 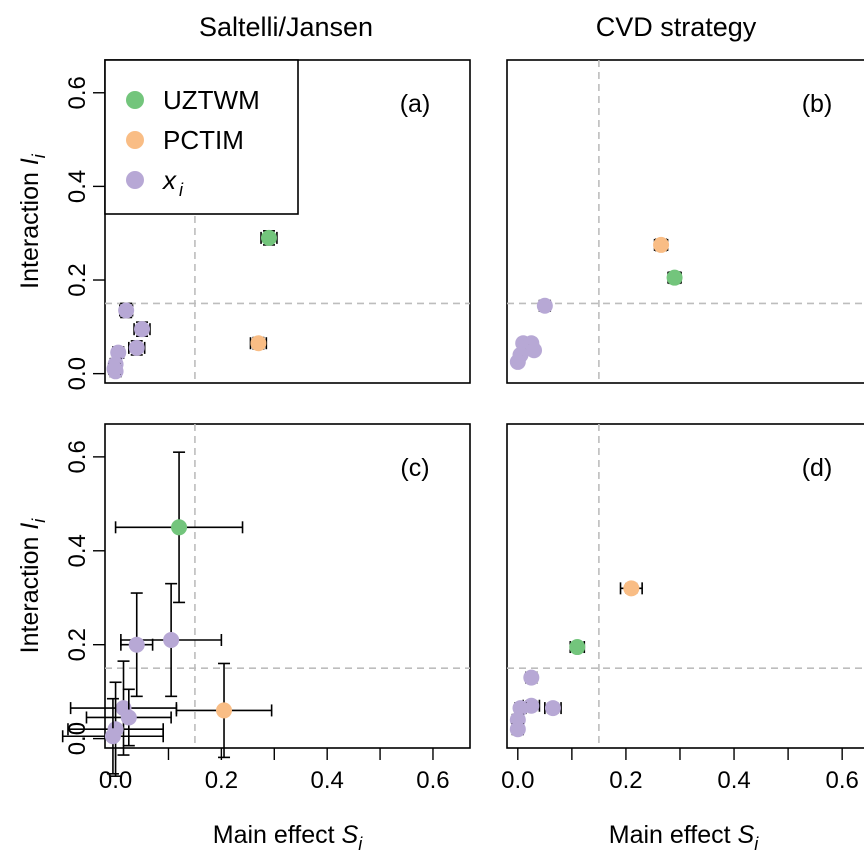 I want to click on panel-label: (a), so click(x=415, y=104).